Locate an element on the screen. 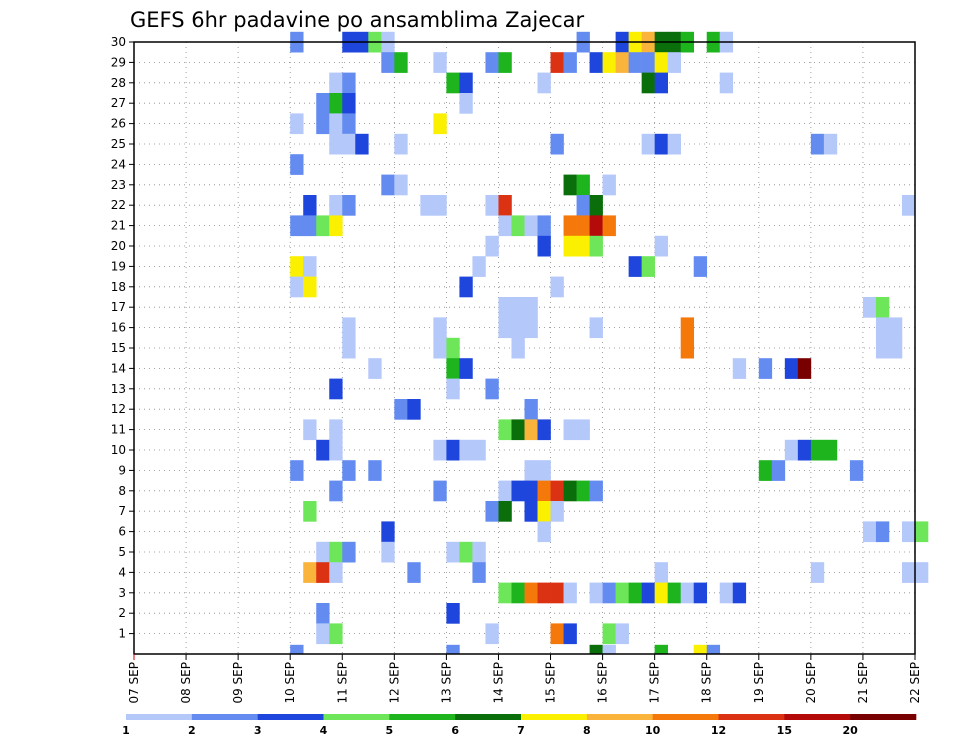  y-tick-label: 2 is located at coordinates (122, 613).